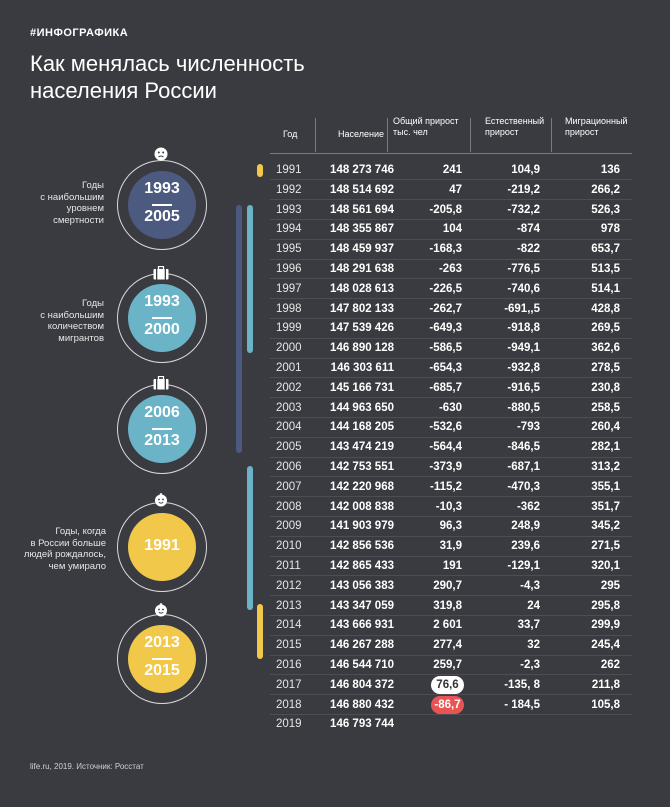 The image size is (670, 807). I want to click on population-cell: 146 880 432, so click(362, 704).